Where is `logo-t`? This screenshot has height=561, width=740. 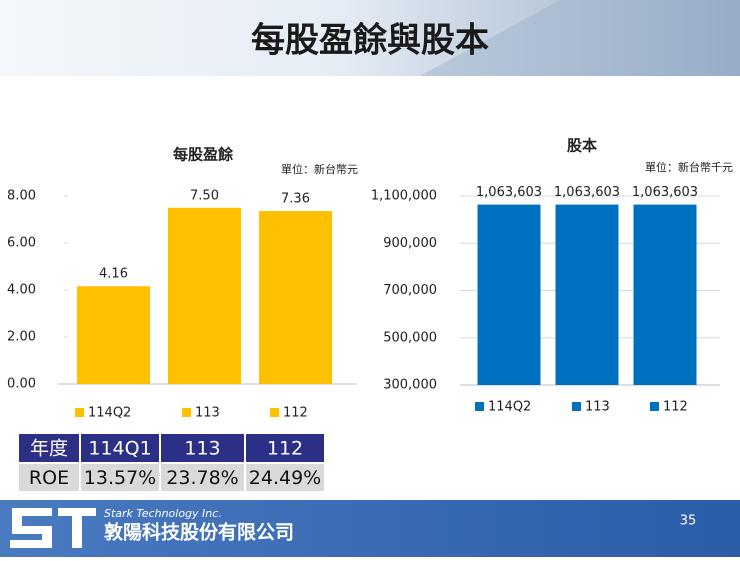
logo-t is located at coordinates (77, 528).